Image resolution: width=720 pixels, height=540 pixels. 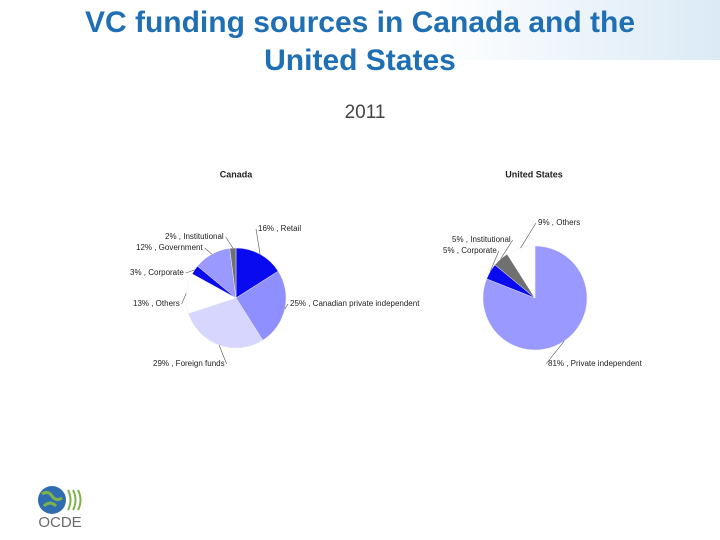 I want to click on logo: OCDE, so click(x=60, y=508).